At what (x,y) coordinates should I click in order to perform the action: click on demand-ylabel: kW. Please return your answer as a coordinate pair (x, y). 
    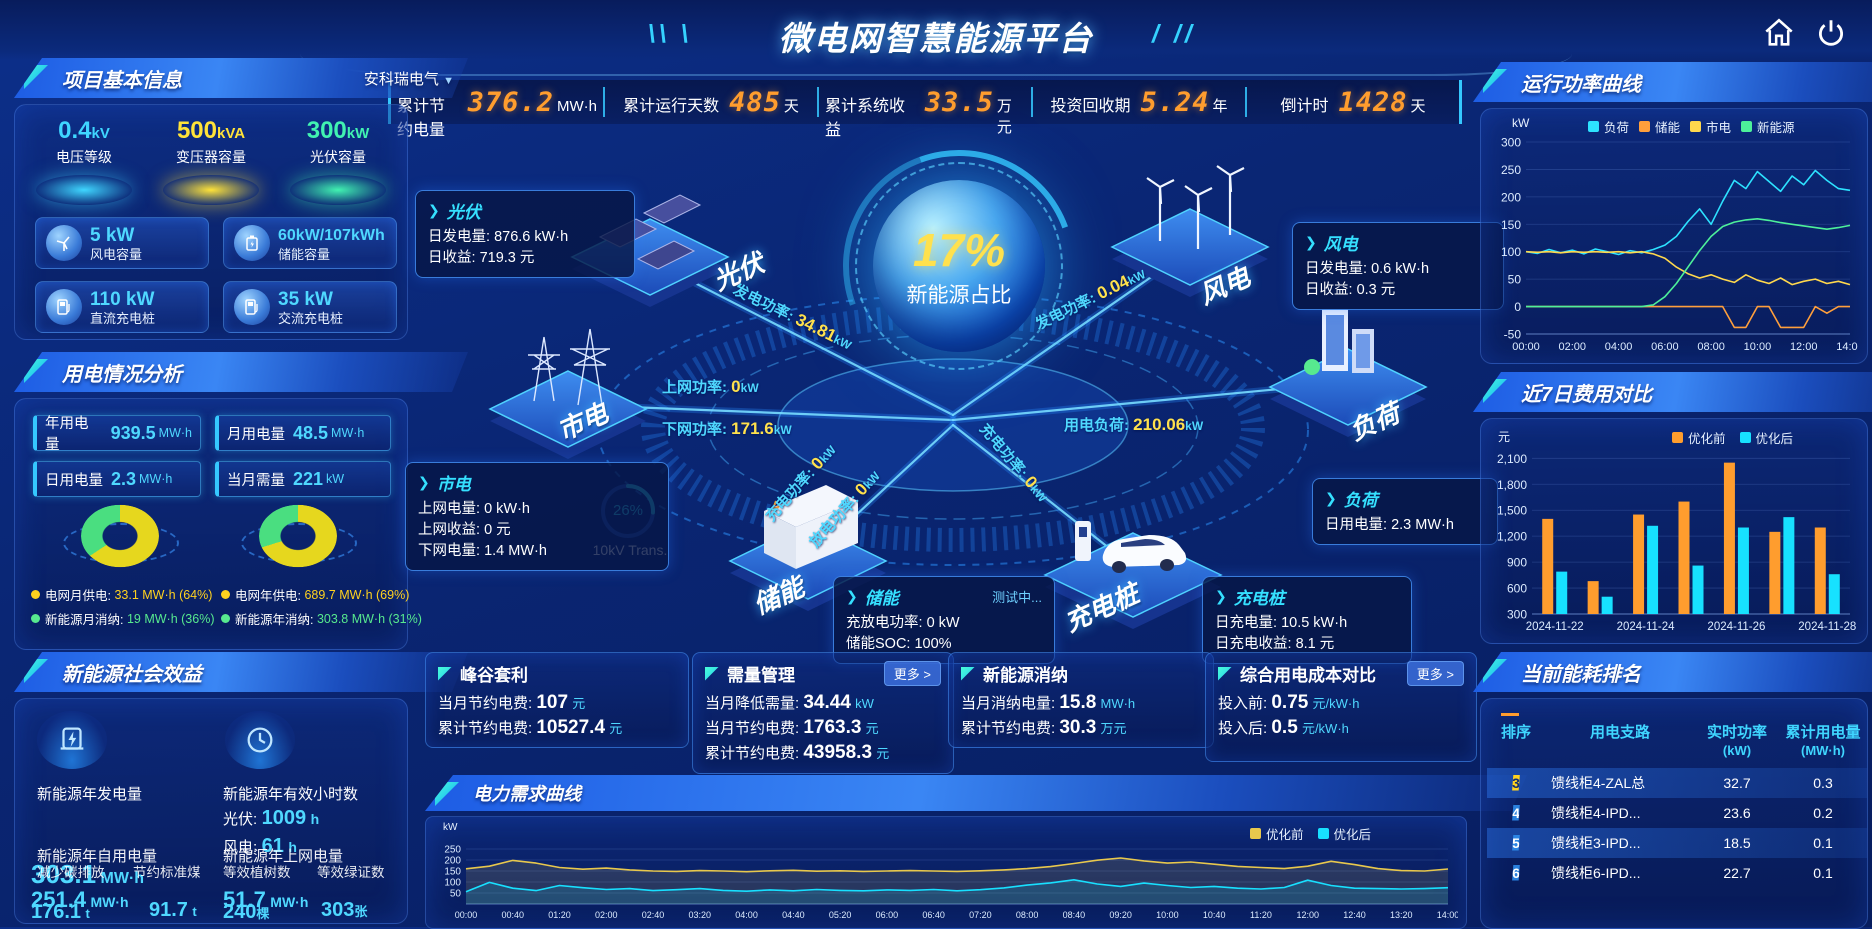
    Looking at the image, I should click on (450, 827).